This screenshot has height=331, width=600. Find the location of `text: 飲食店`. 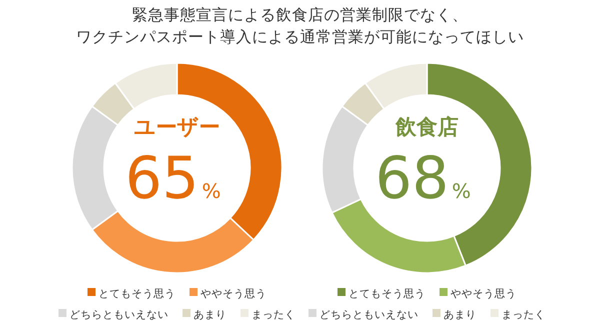

text: 飲食店 is located at coordinates (426, 127).